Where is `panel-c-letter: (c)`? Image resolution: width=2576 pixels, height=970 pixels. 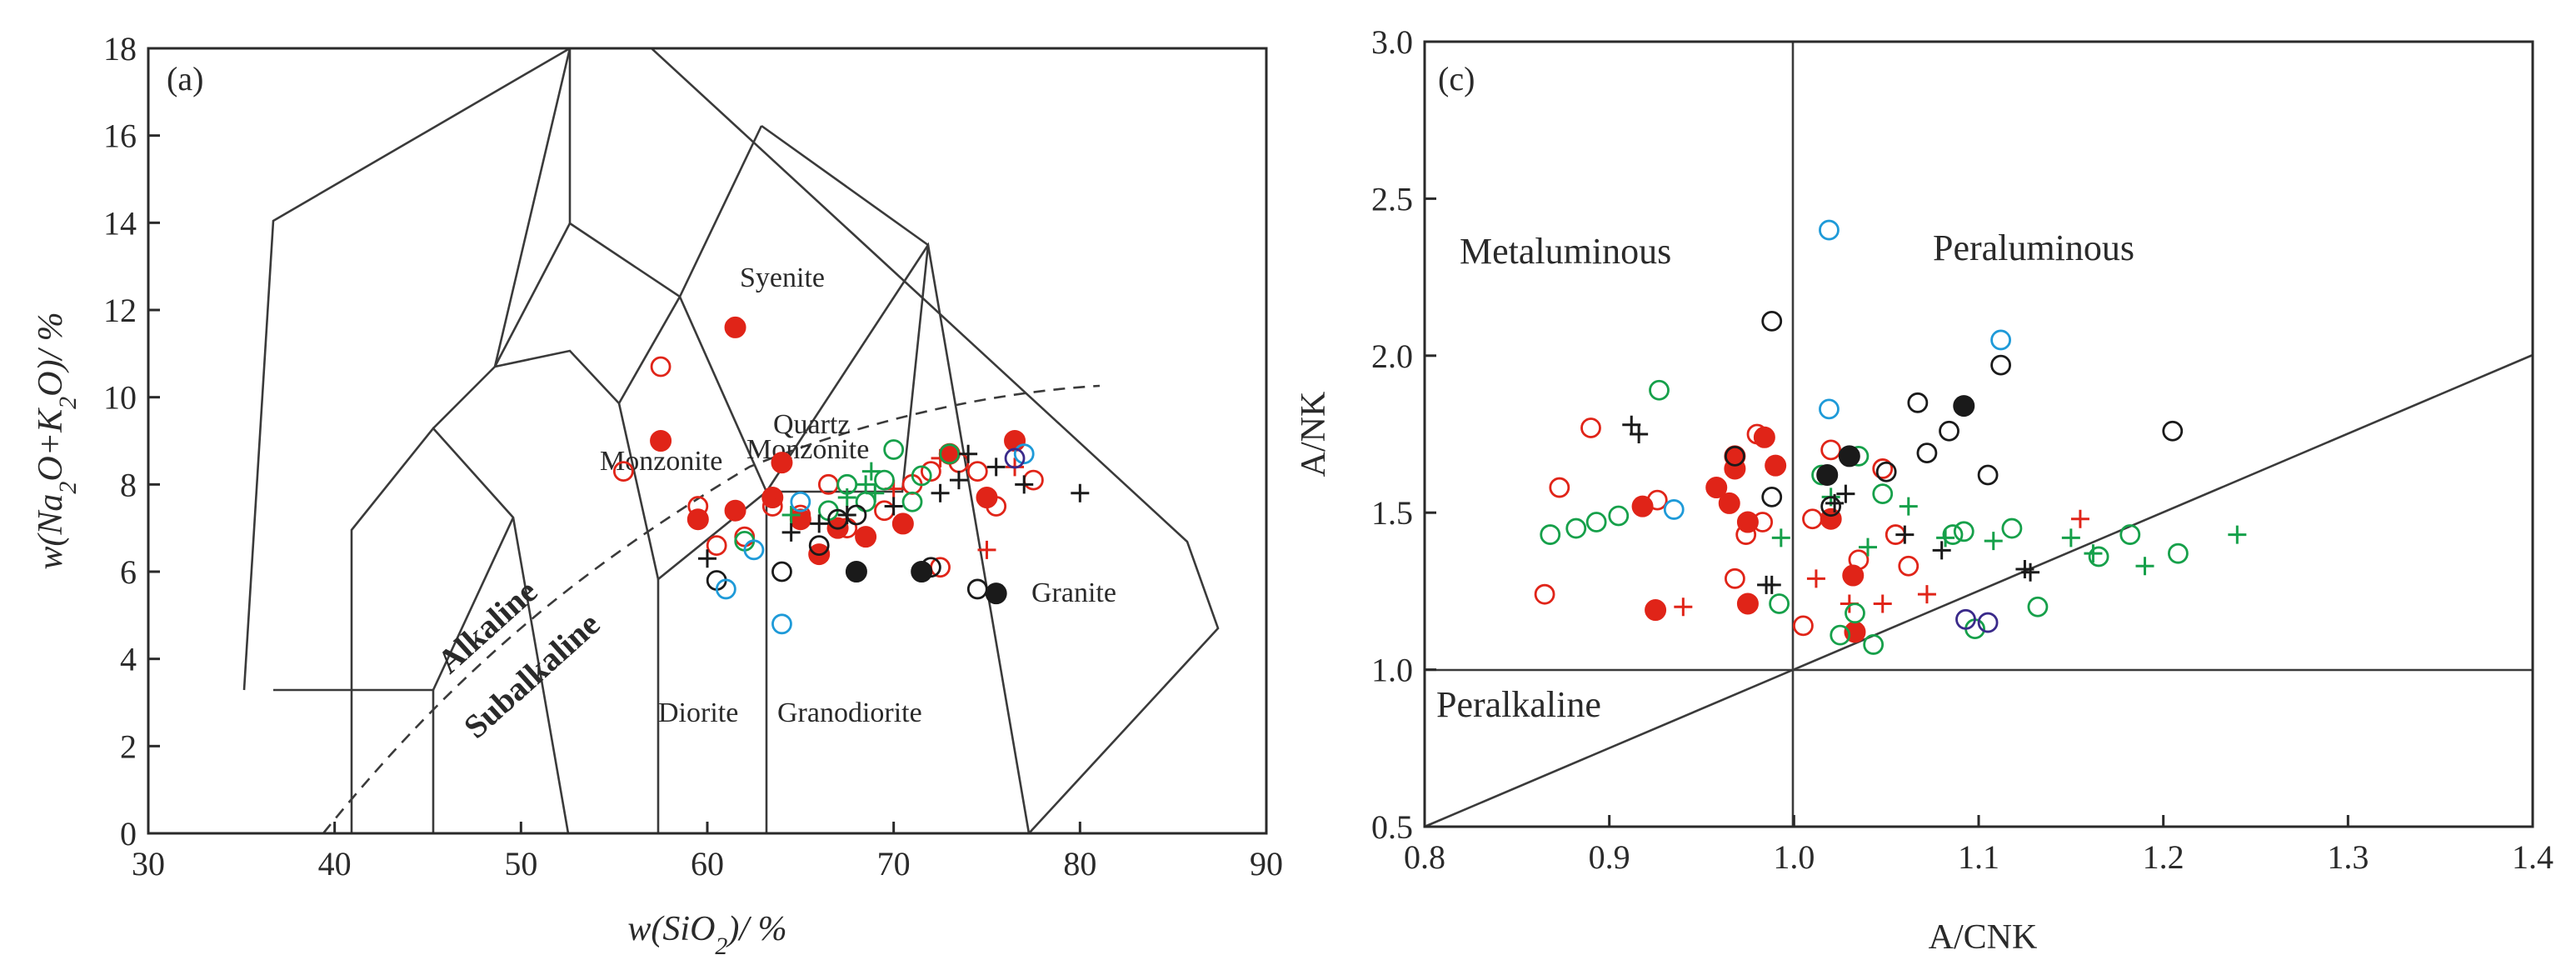
panel-c-letter: (c) is located at coordinates (1456, 79).